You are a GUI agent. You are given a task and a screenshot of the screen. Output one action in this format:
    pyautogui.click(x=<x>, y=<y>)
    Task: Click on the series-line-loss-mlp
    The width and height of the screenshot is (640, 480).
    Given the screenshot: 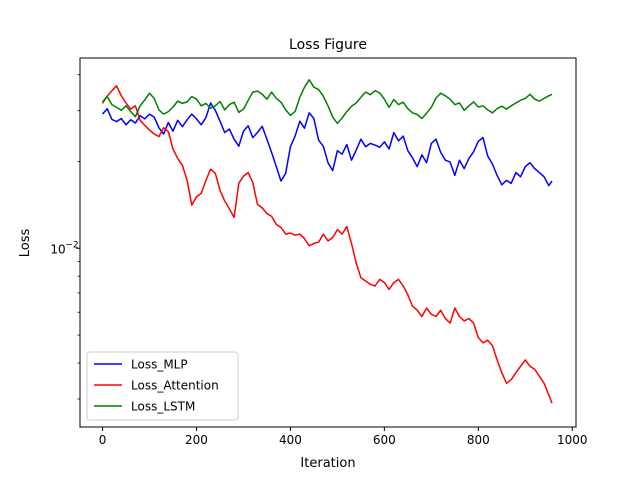 What is the action you would take?
    pyautogui.click(x=327, y=144)
    